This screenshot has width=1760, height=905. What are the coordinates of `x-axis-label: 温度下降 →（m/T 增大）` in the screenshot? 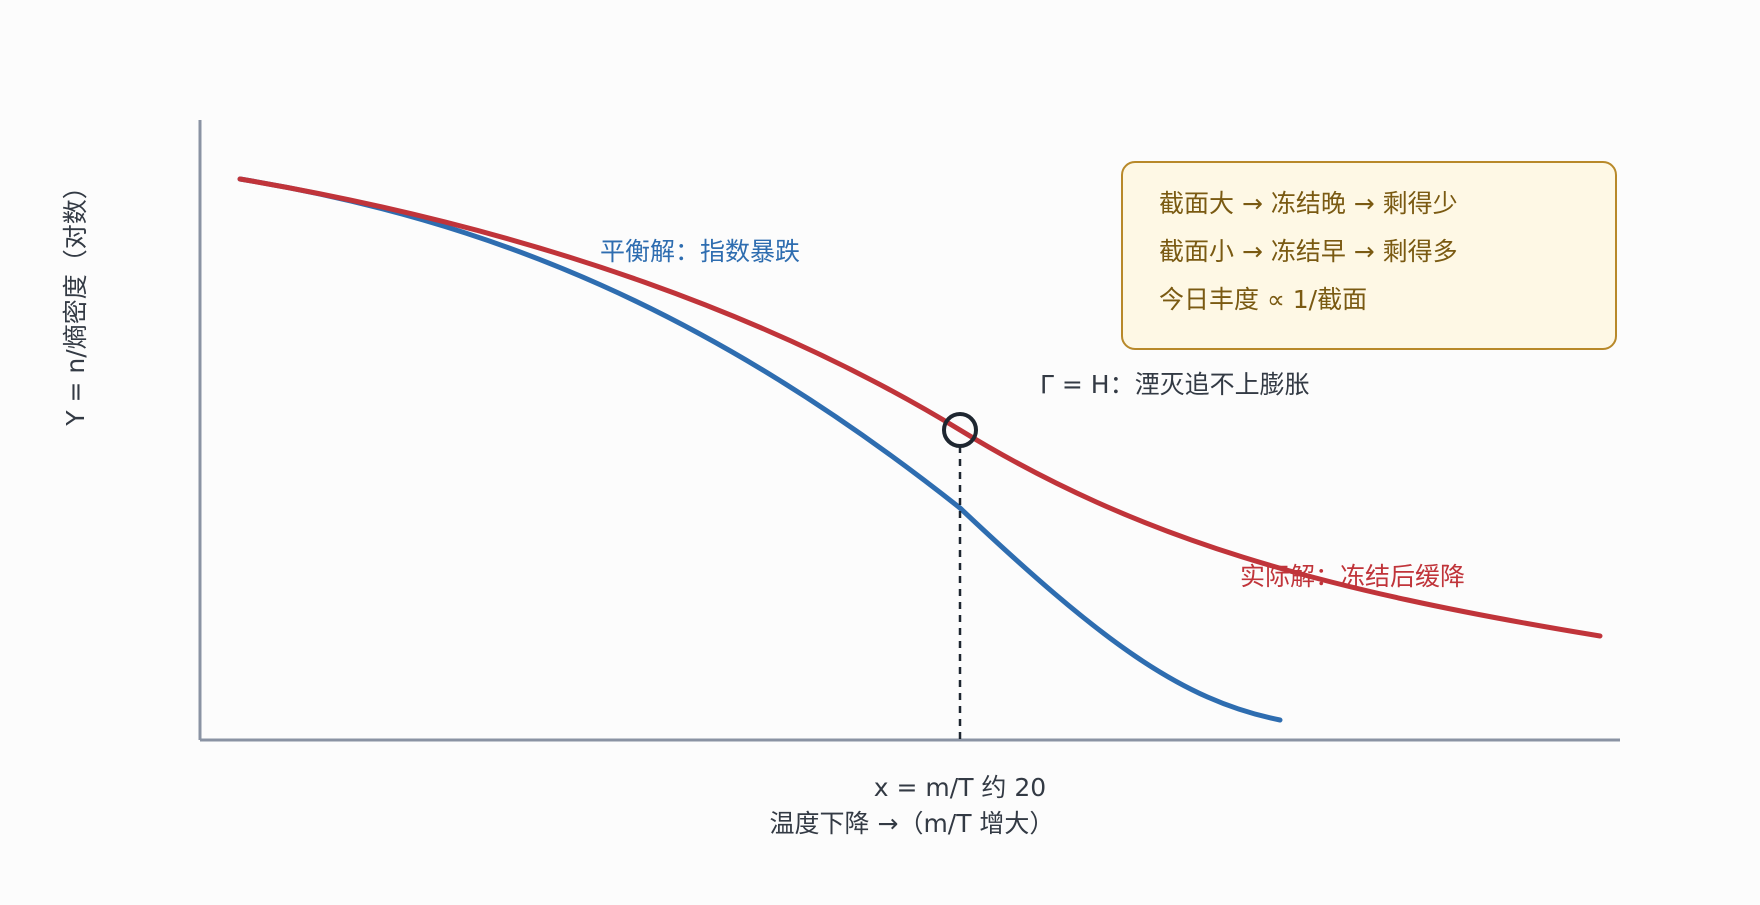 It's located at (912, 823).